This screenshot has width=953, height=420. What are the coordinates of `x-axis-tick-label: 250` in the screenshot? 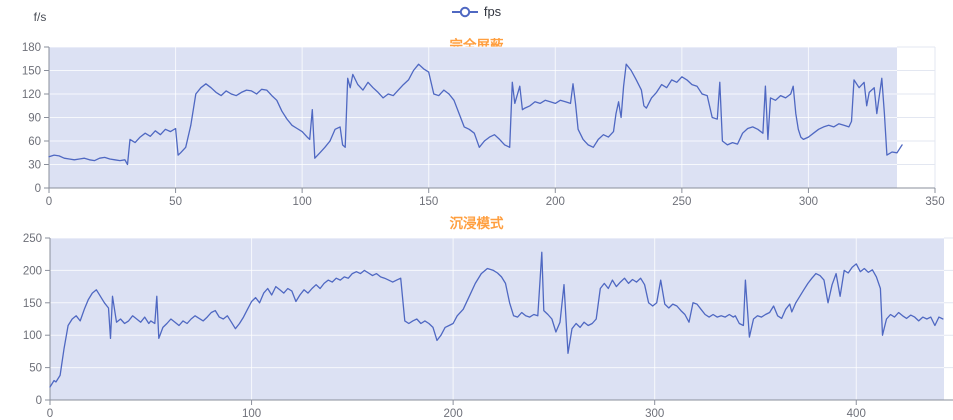 It's located at (681, 202).